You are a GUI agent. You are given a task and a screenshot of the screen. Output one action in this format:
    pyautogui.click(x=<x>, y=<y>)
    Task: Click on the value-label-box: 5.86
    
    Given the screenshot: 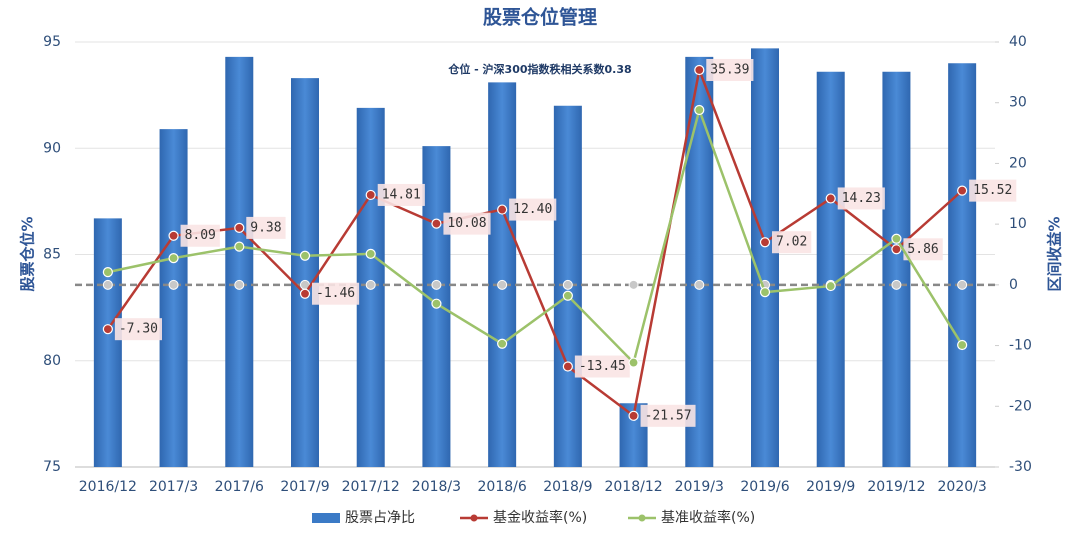 What is the action you would take?
    pyautogui.click(x=923, y=249)
    